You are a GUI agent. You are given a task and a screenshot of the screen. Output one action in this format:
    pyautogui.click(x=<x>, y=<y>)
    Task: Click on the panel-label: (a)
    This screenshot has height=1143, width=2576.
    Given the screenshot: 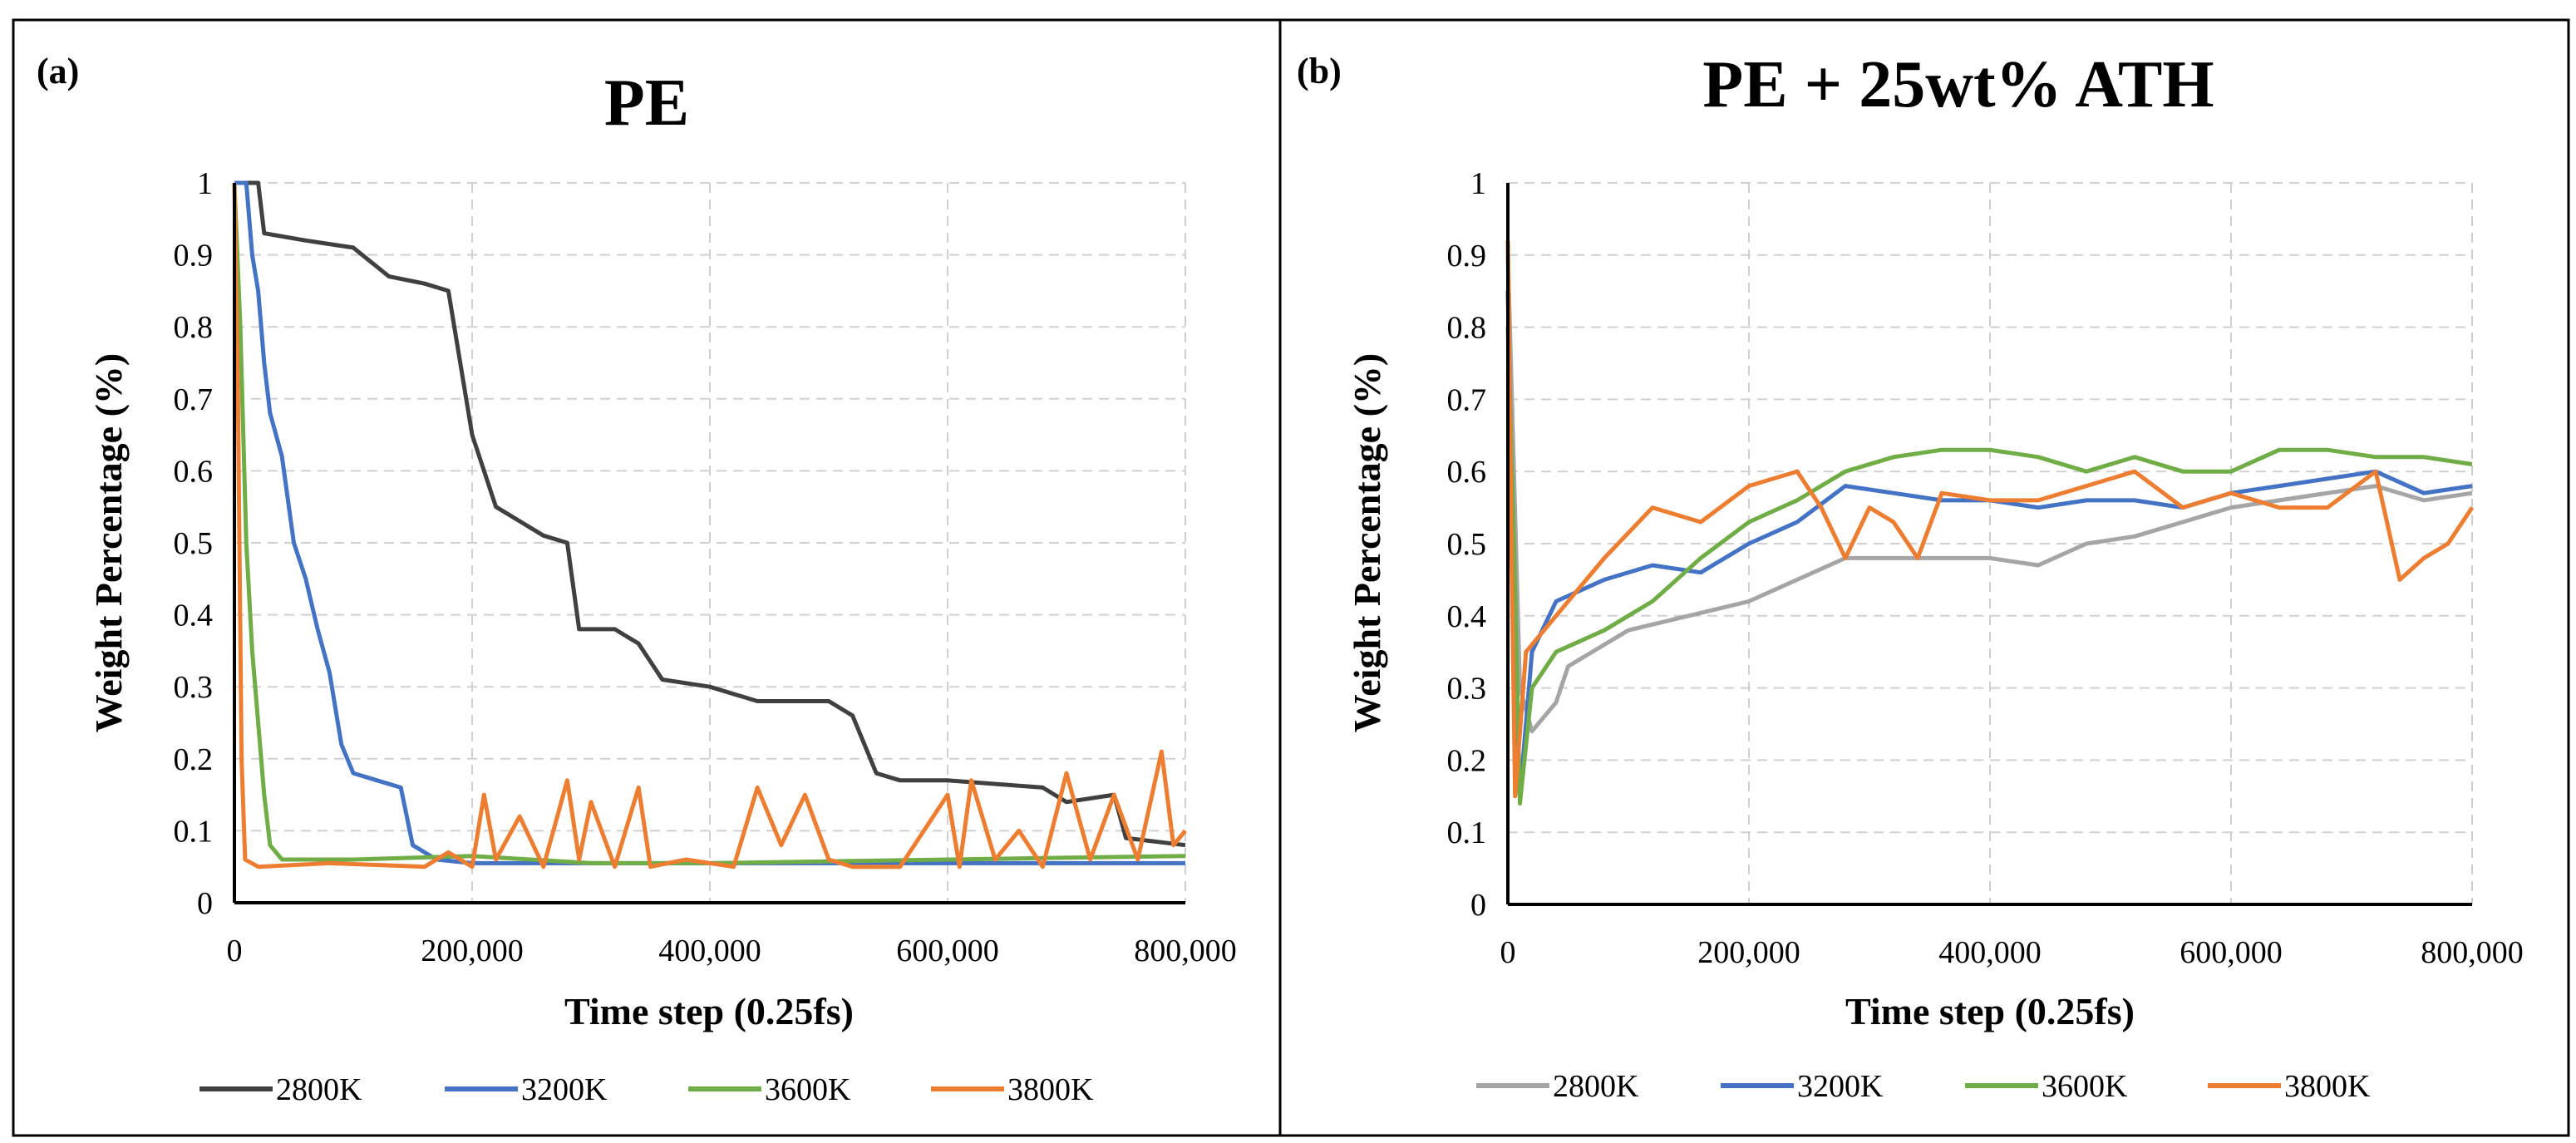 What is the action you would take?
    pyautogui.click(x=58, y=71)
    